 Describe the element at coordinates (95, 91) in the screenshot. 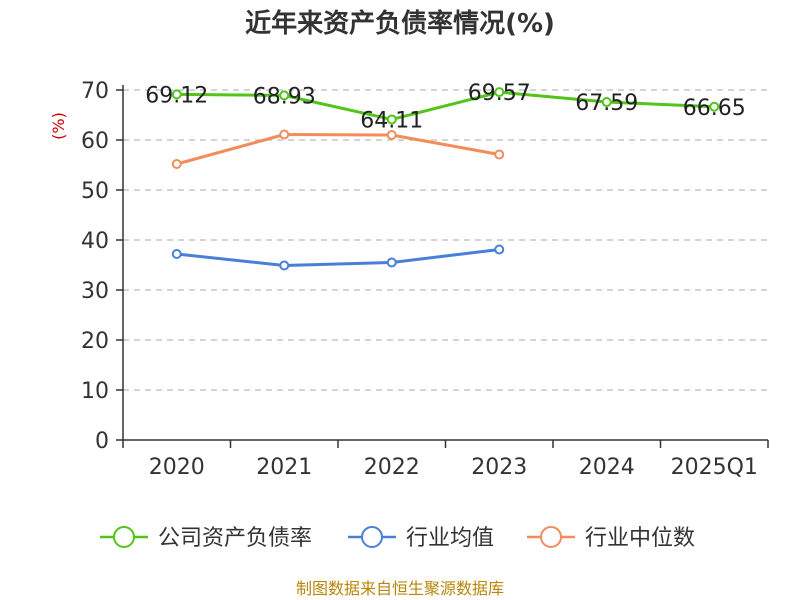

I see `y-tick-label: 70` at that location.